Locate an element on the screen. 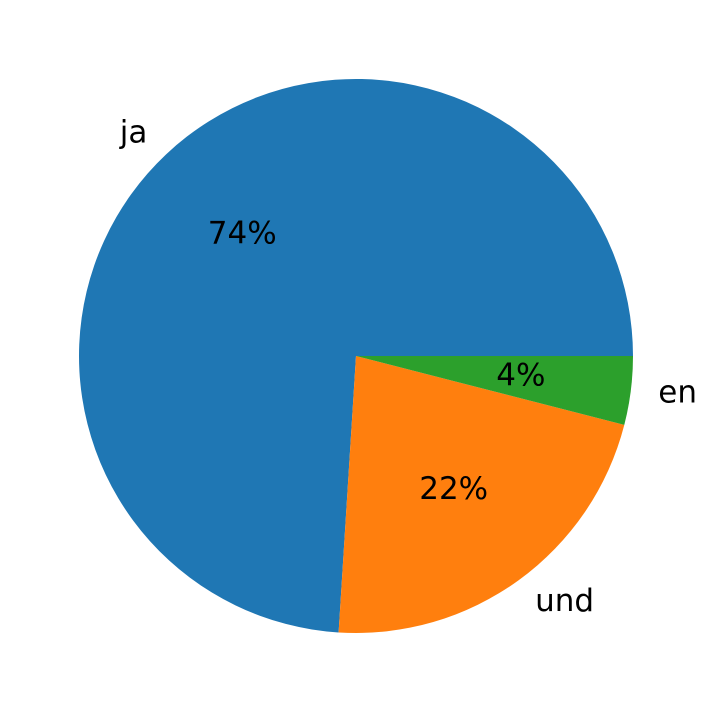 Image resolution: width=712 pixels, height=713 pixels. slice-label: ja is located at coordinates (133, 132).